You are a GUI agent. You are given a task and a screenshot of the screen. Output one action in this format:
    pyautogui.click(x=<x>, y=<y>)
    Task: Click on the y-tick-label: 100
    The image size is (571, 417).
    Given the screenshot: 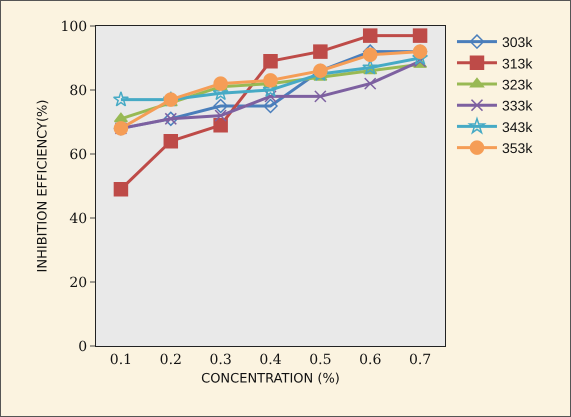 What is the action you would take?
    pyautogui.click(x=74, y=26)
    